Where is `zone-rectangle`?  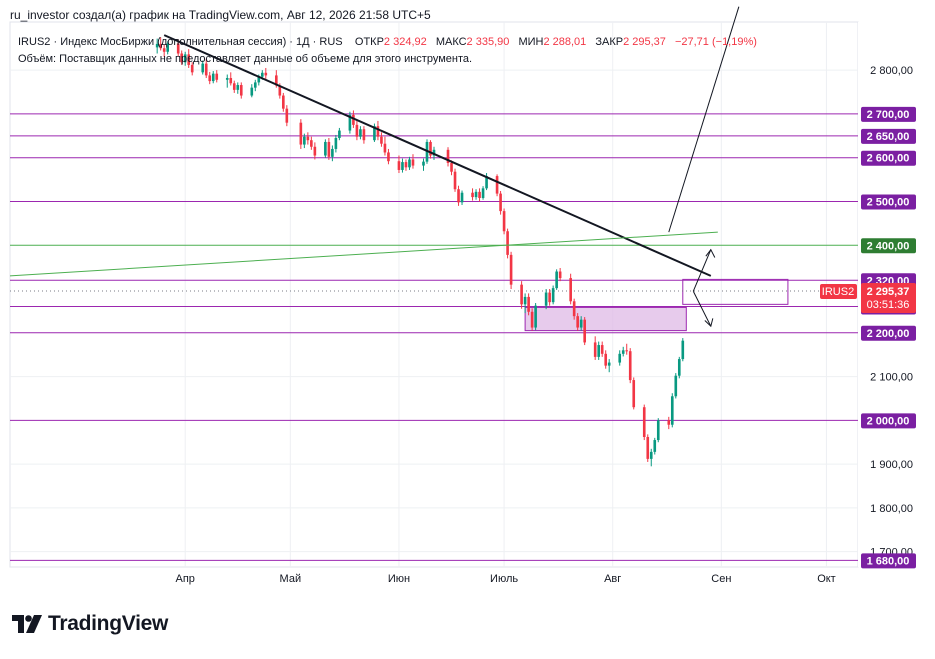
zone-rectangle is located at coordinates (605, 319).